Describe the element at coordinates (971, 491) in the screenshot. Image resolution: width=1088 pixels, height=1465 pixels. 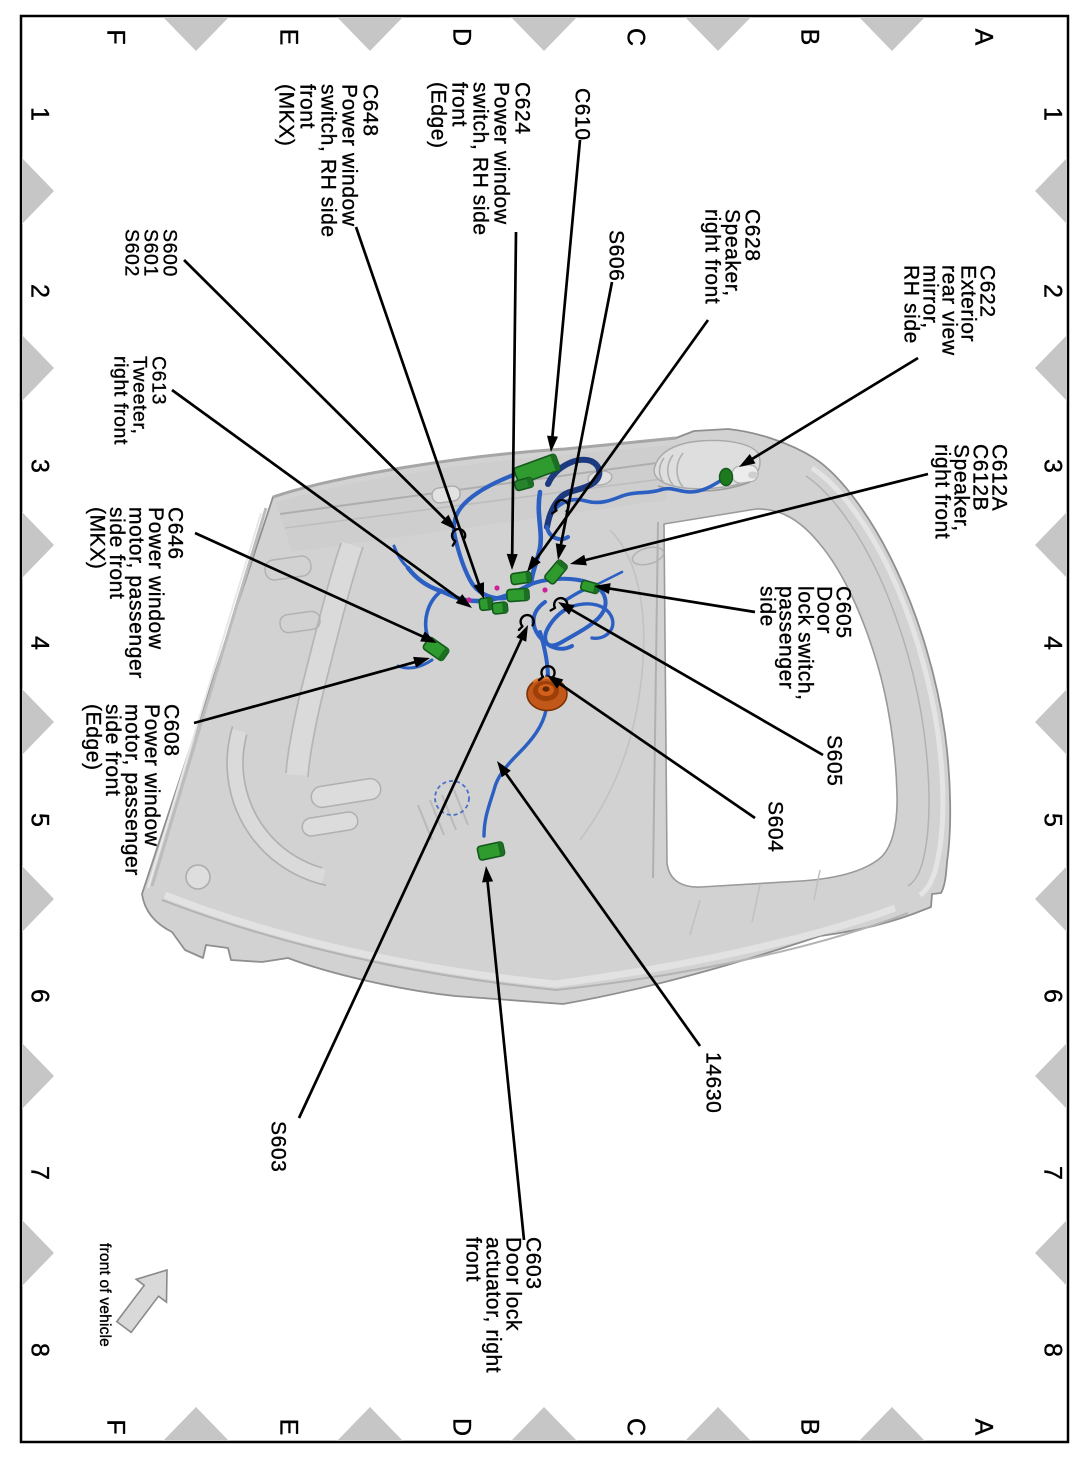
I see `svg-text: C612AC612BSpeaker,right front` at that location.